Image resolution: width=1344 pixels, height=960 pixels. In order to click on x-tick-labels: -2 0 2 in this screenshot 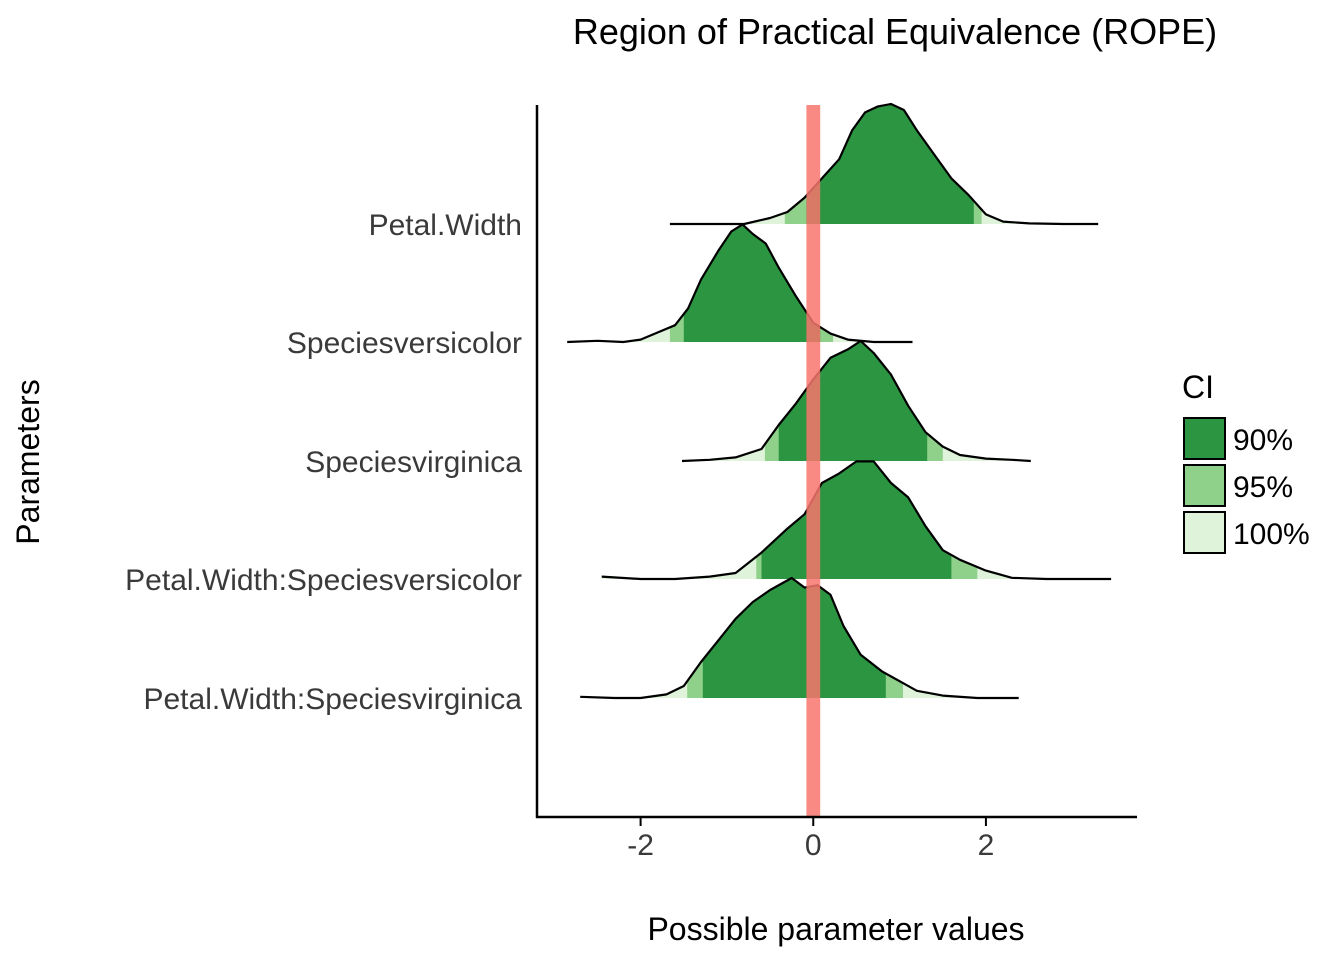, I will do `click(810, 839)`.